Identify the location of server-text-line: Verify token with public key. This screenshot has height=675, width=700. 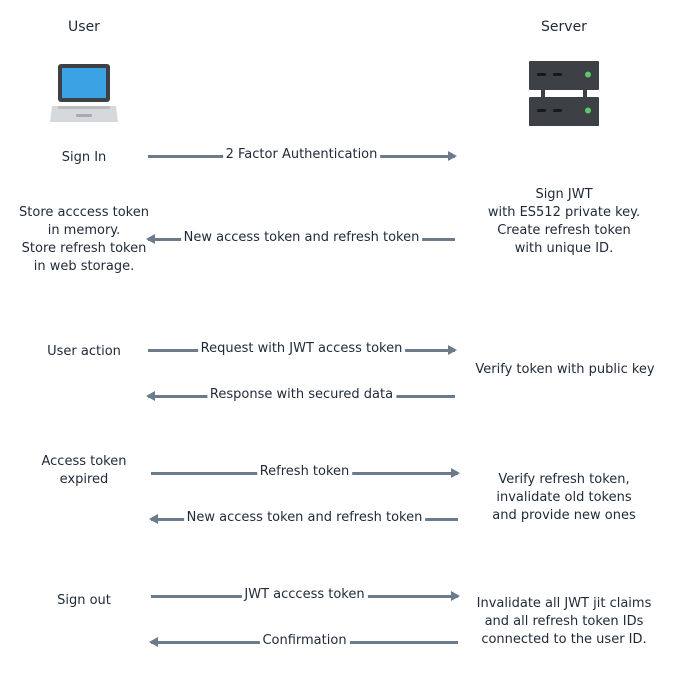
(565, 369).